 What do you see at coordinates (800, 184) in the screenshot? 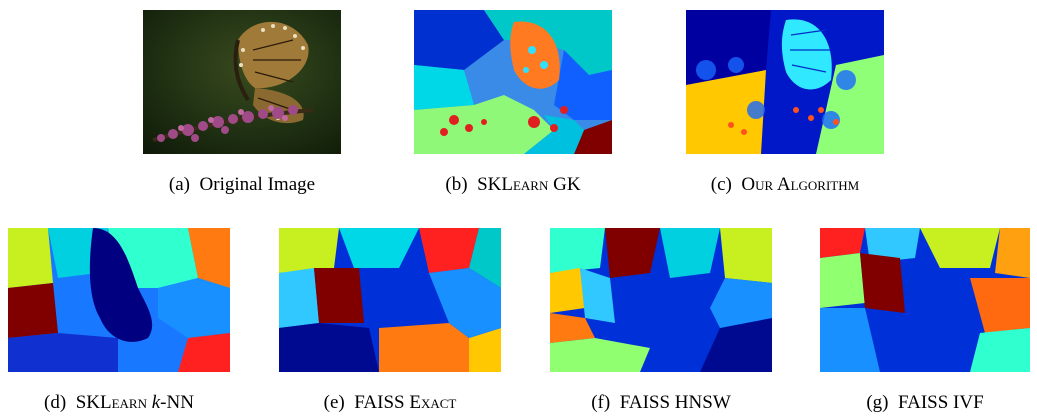
I see `caption-text: Our Algorithm` at bounding box center [800, 184].